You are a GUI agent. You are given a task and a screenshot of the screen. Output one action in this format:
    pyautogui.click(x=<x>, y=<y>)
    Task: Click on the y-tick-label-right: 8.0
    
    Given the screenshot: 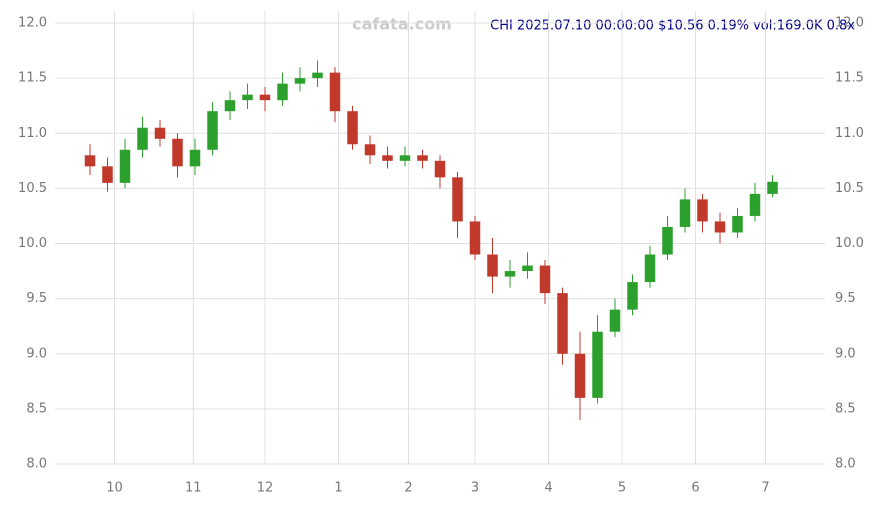 What is the action you would take?
    pyautogui.click(x=845, y=464)
    